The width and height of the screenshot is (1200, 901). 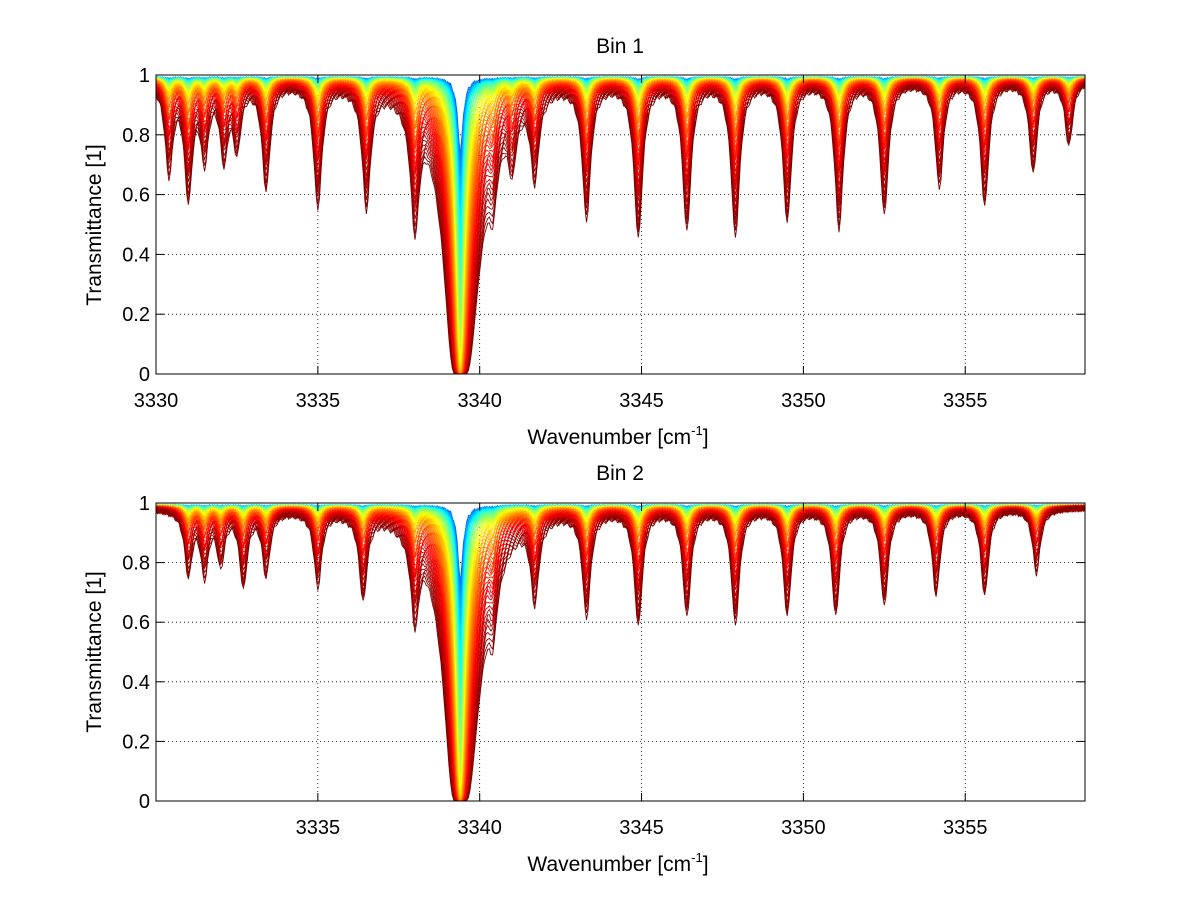 I want to click on y-tick-label: 0.6, so click(x=136, y=623).